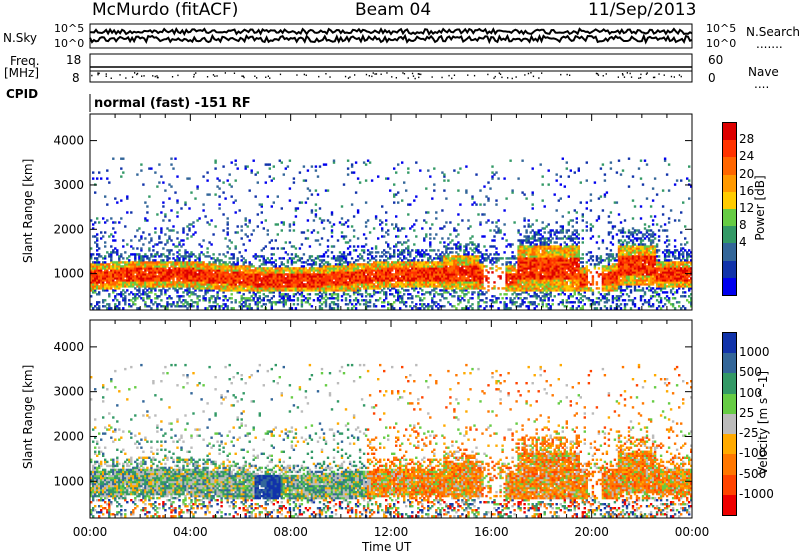 Image resolution: width=800 pixels, height=554 pixels. I want to click on colorbar-tick-label: -100, so click(753, 453).